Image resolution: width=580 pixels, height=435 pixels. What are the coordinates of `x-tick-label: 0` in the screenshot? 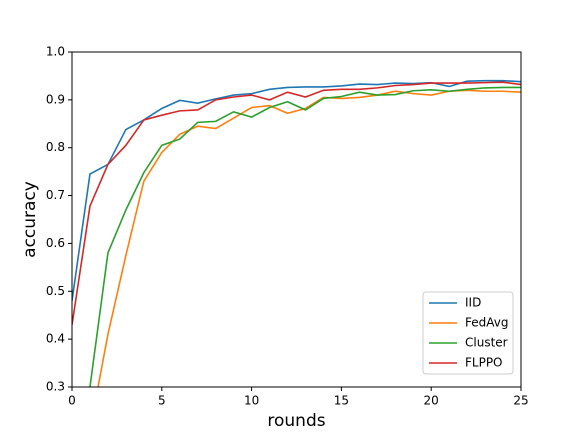 It's located at (72, 401).